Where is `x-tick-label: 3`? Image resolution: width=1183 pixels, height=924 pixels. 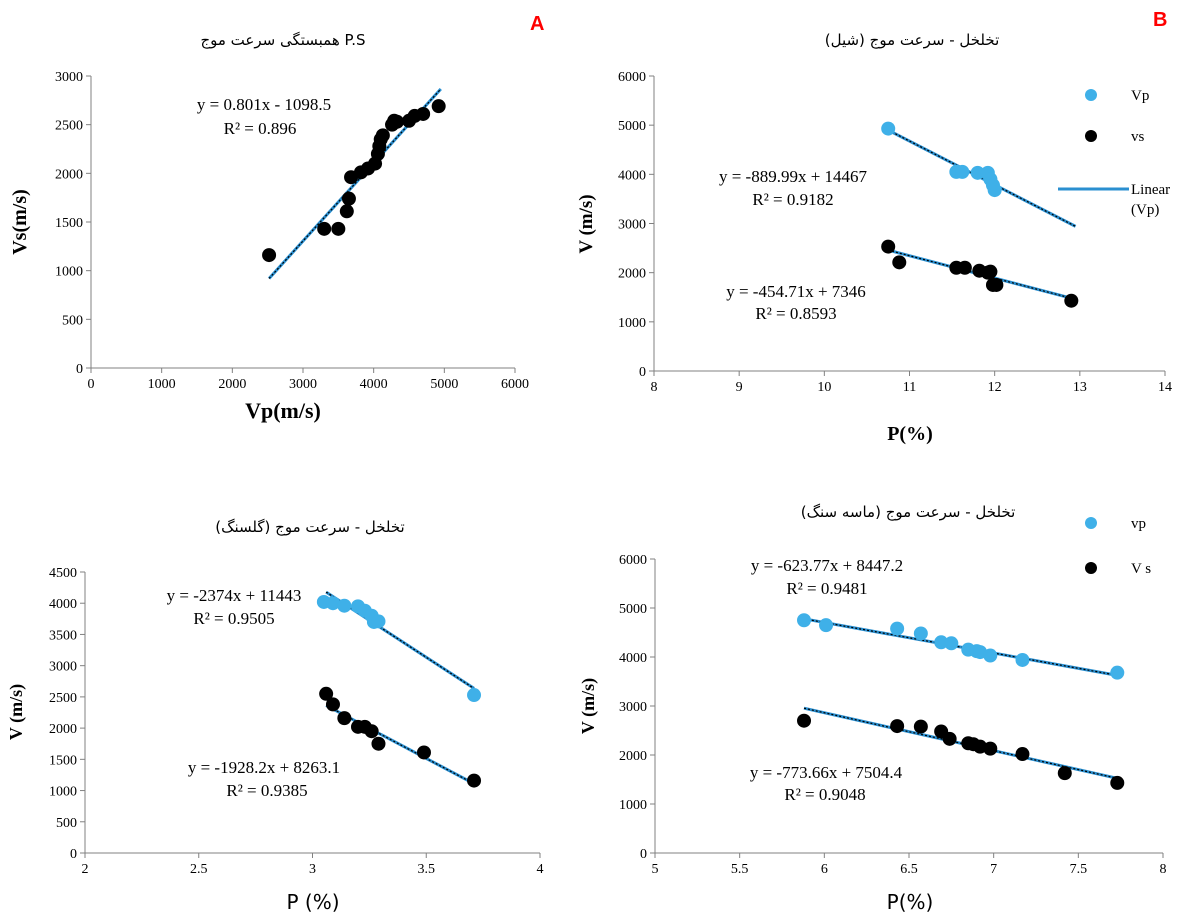 x-tick-label: 3 is located at coordinates (312, 869).